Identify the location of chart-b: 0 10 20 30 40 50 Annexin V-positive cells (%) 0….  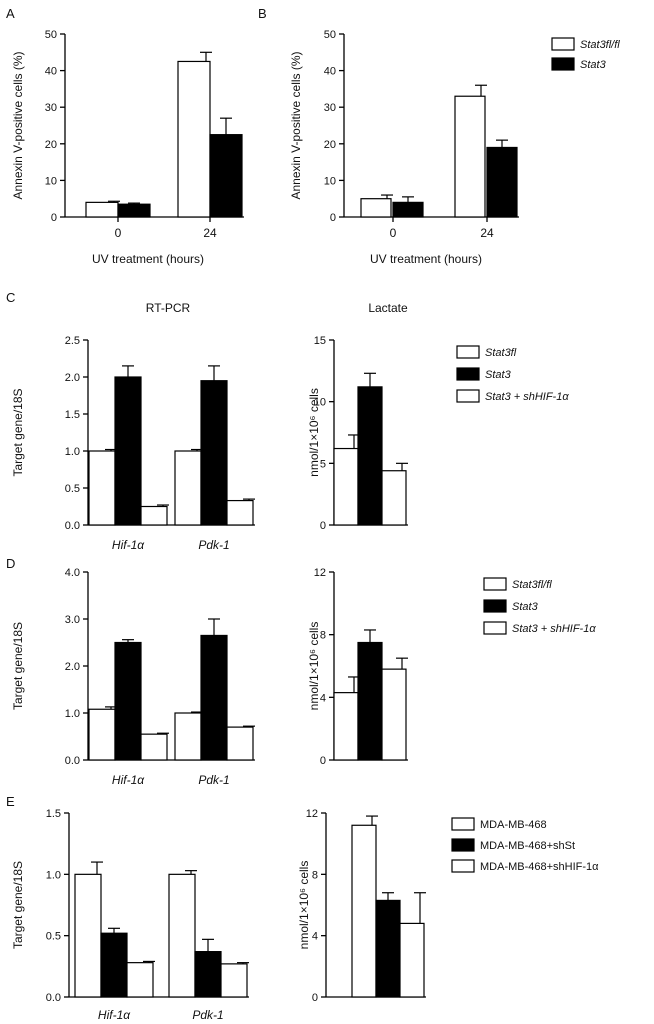
(404, 147).